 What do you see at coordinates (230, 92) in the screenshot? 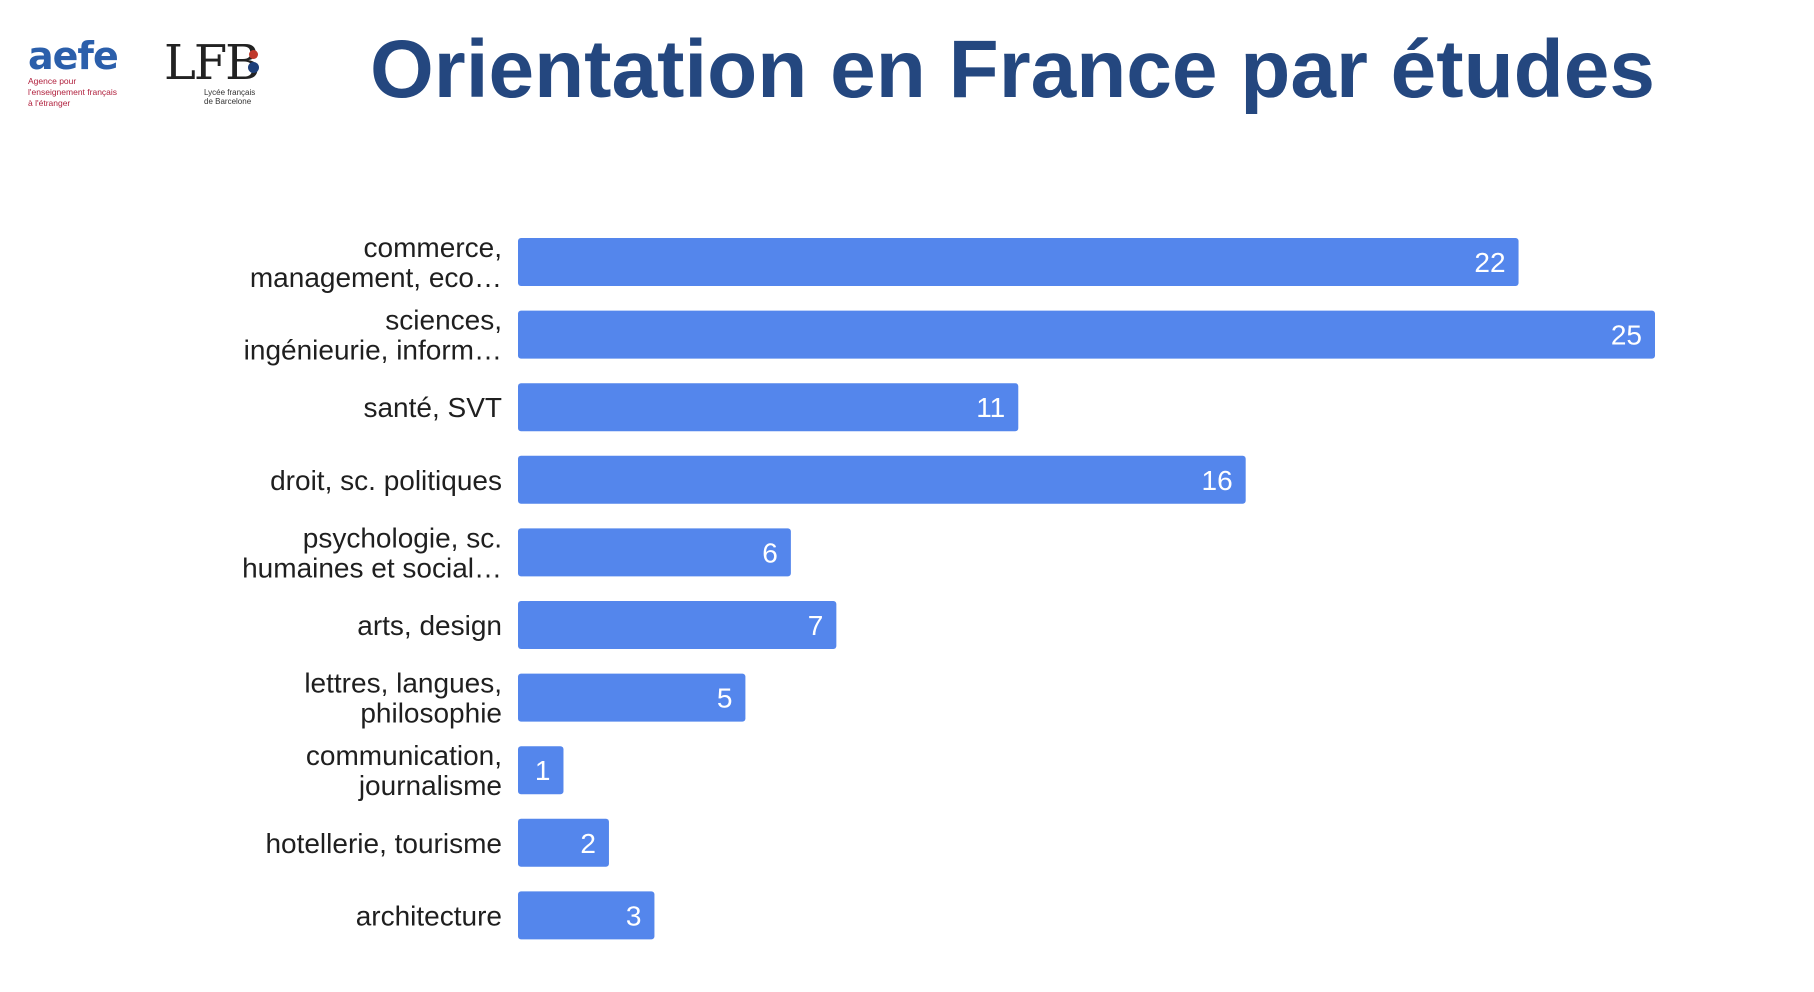
I see `lfb-logo-tagline-1: Lycée français` at bounding box center [230, 92].